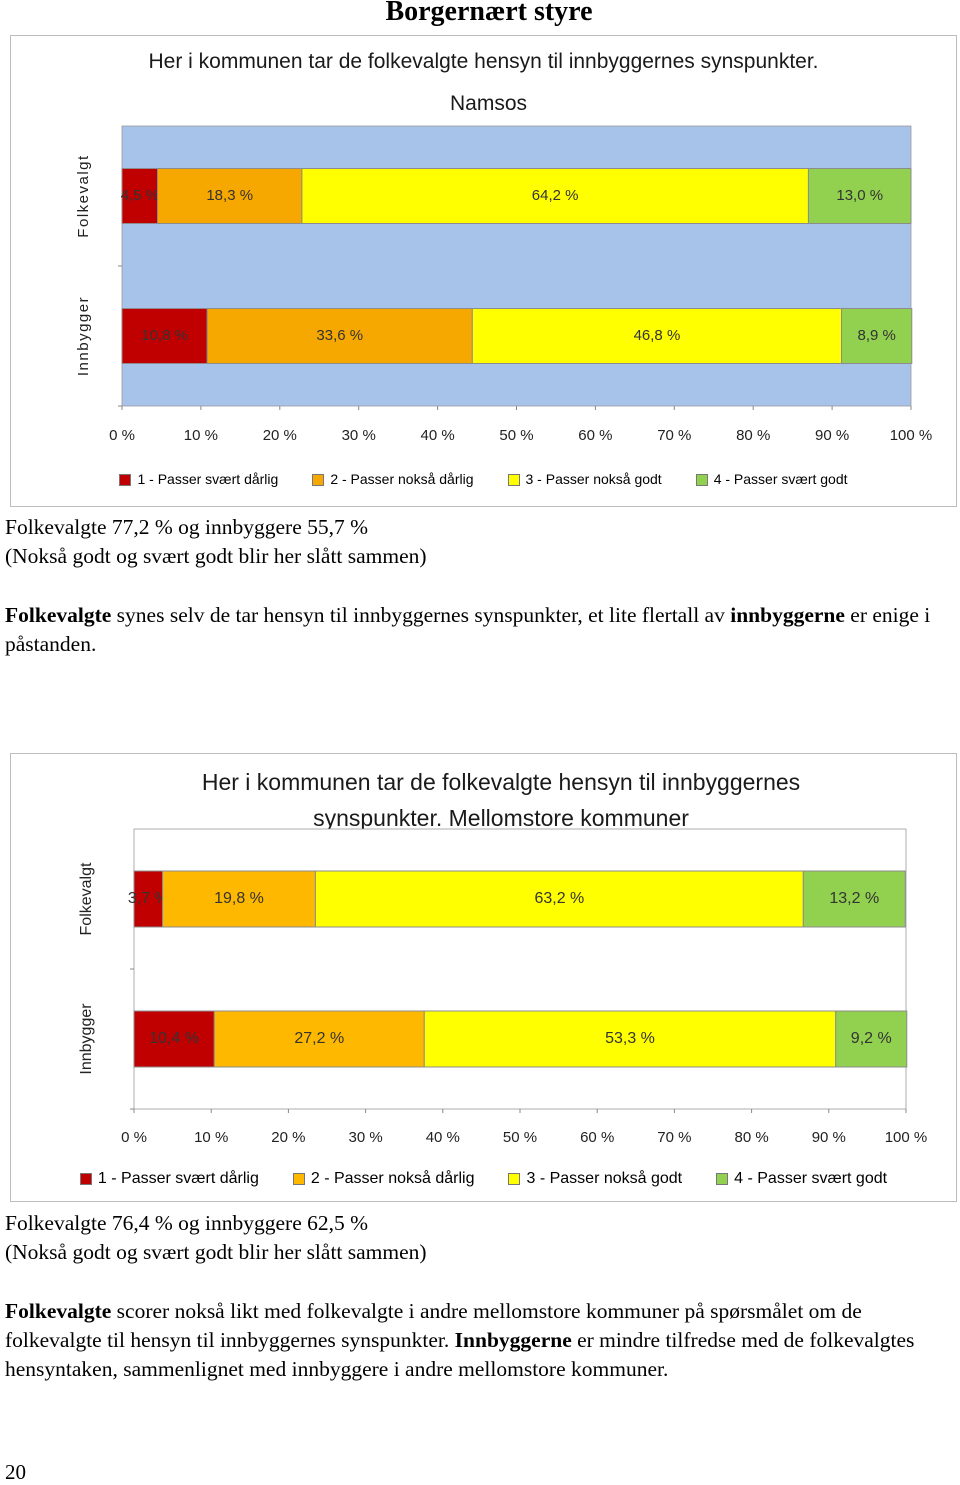  I want to click on value-label: 64,2 %, so click(555, 195).